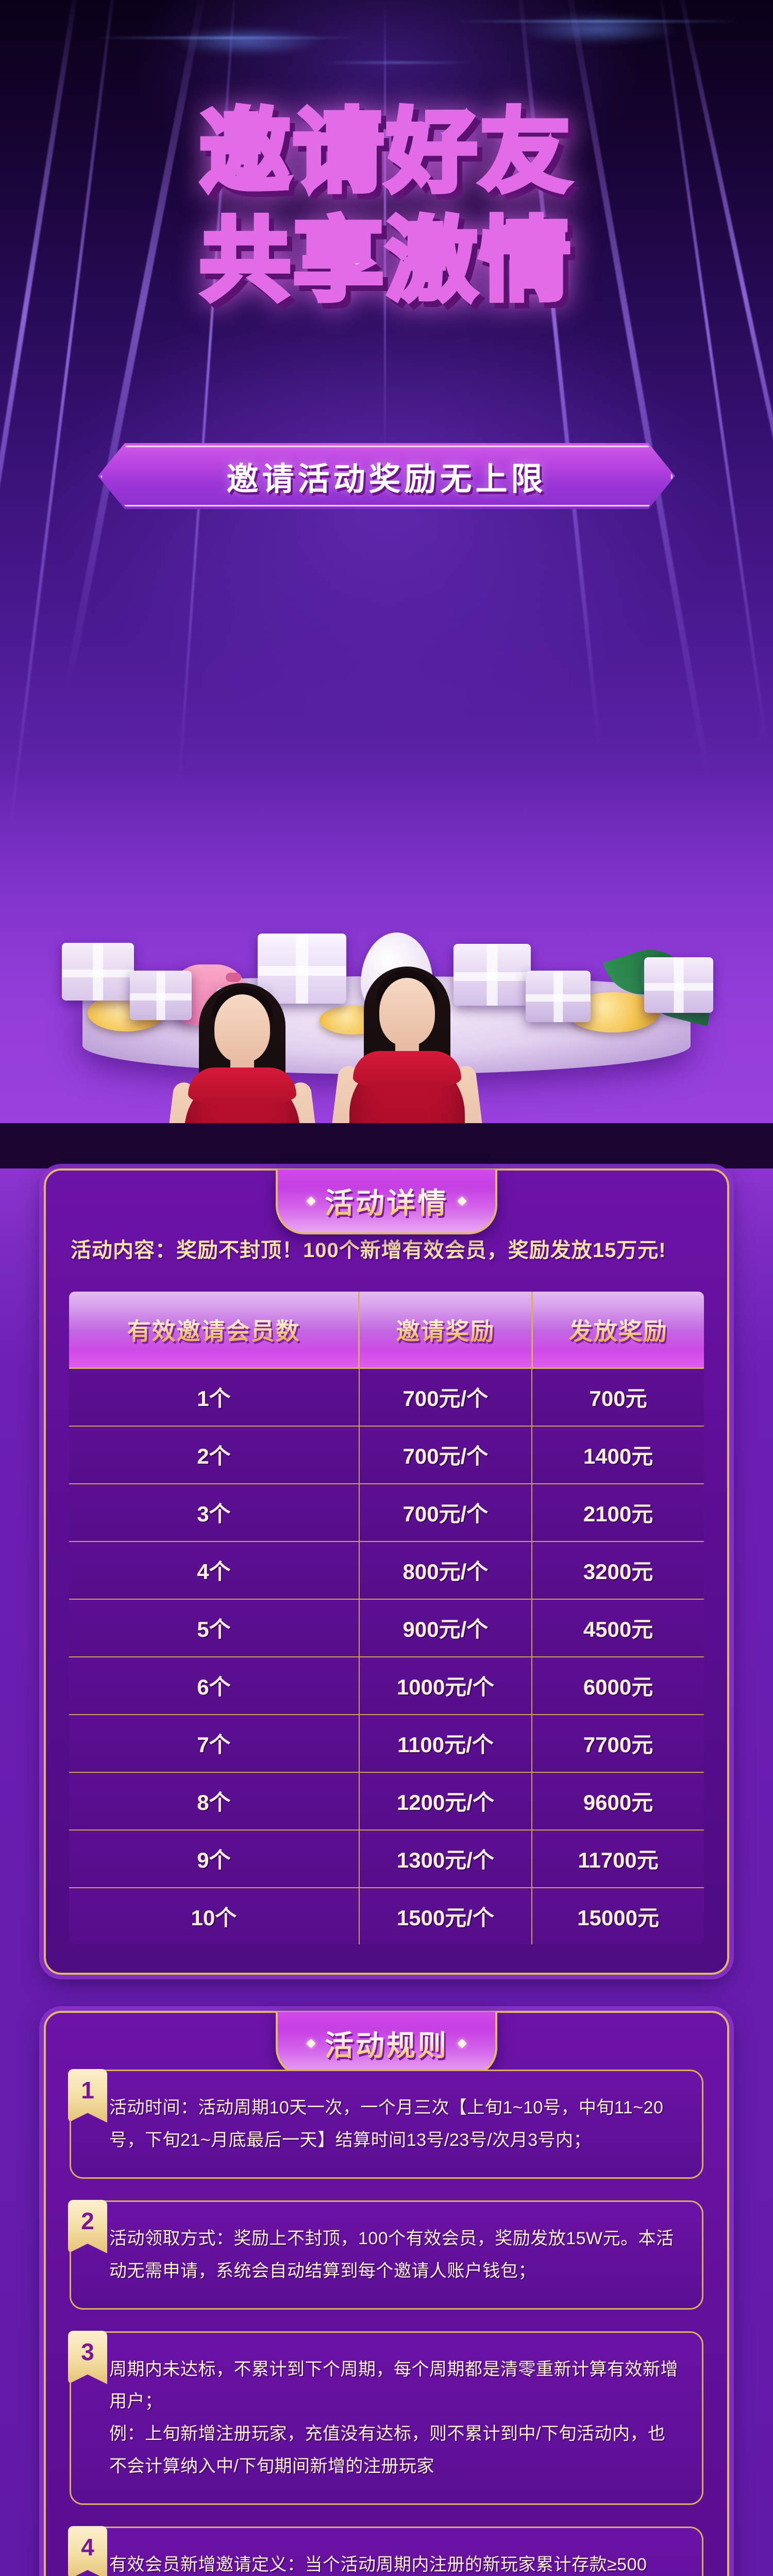 This screenshot has height=2576, width=773. What do you see at coordinates (214, 1455) in the screenshot?
I see `cell-invites: 2个` at bounding box center [214, 1455].